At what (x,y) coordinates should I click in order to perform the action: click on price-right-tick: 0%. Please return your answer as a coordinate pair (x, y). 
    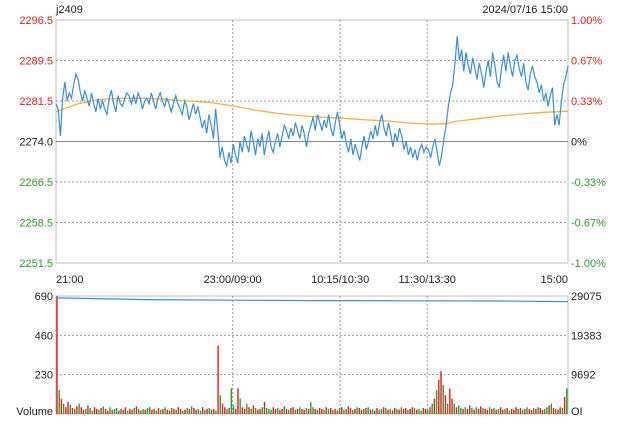
    Looking at the image, I should click on (579, 143).